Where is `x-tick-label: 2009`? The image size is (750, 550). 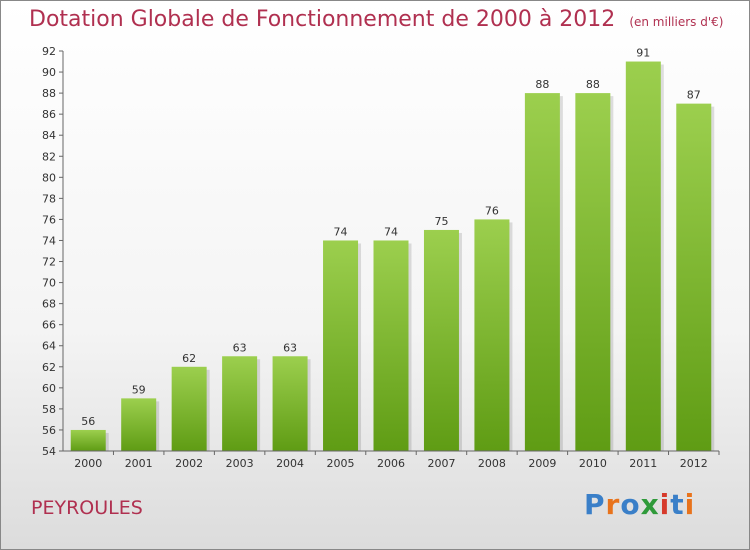
x-tick-label: 2009 is located at coordinates (542, 463).